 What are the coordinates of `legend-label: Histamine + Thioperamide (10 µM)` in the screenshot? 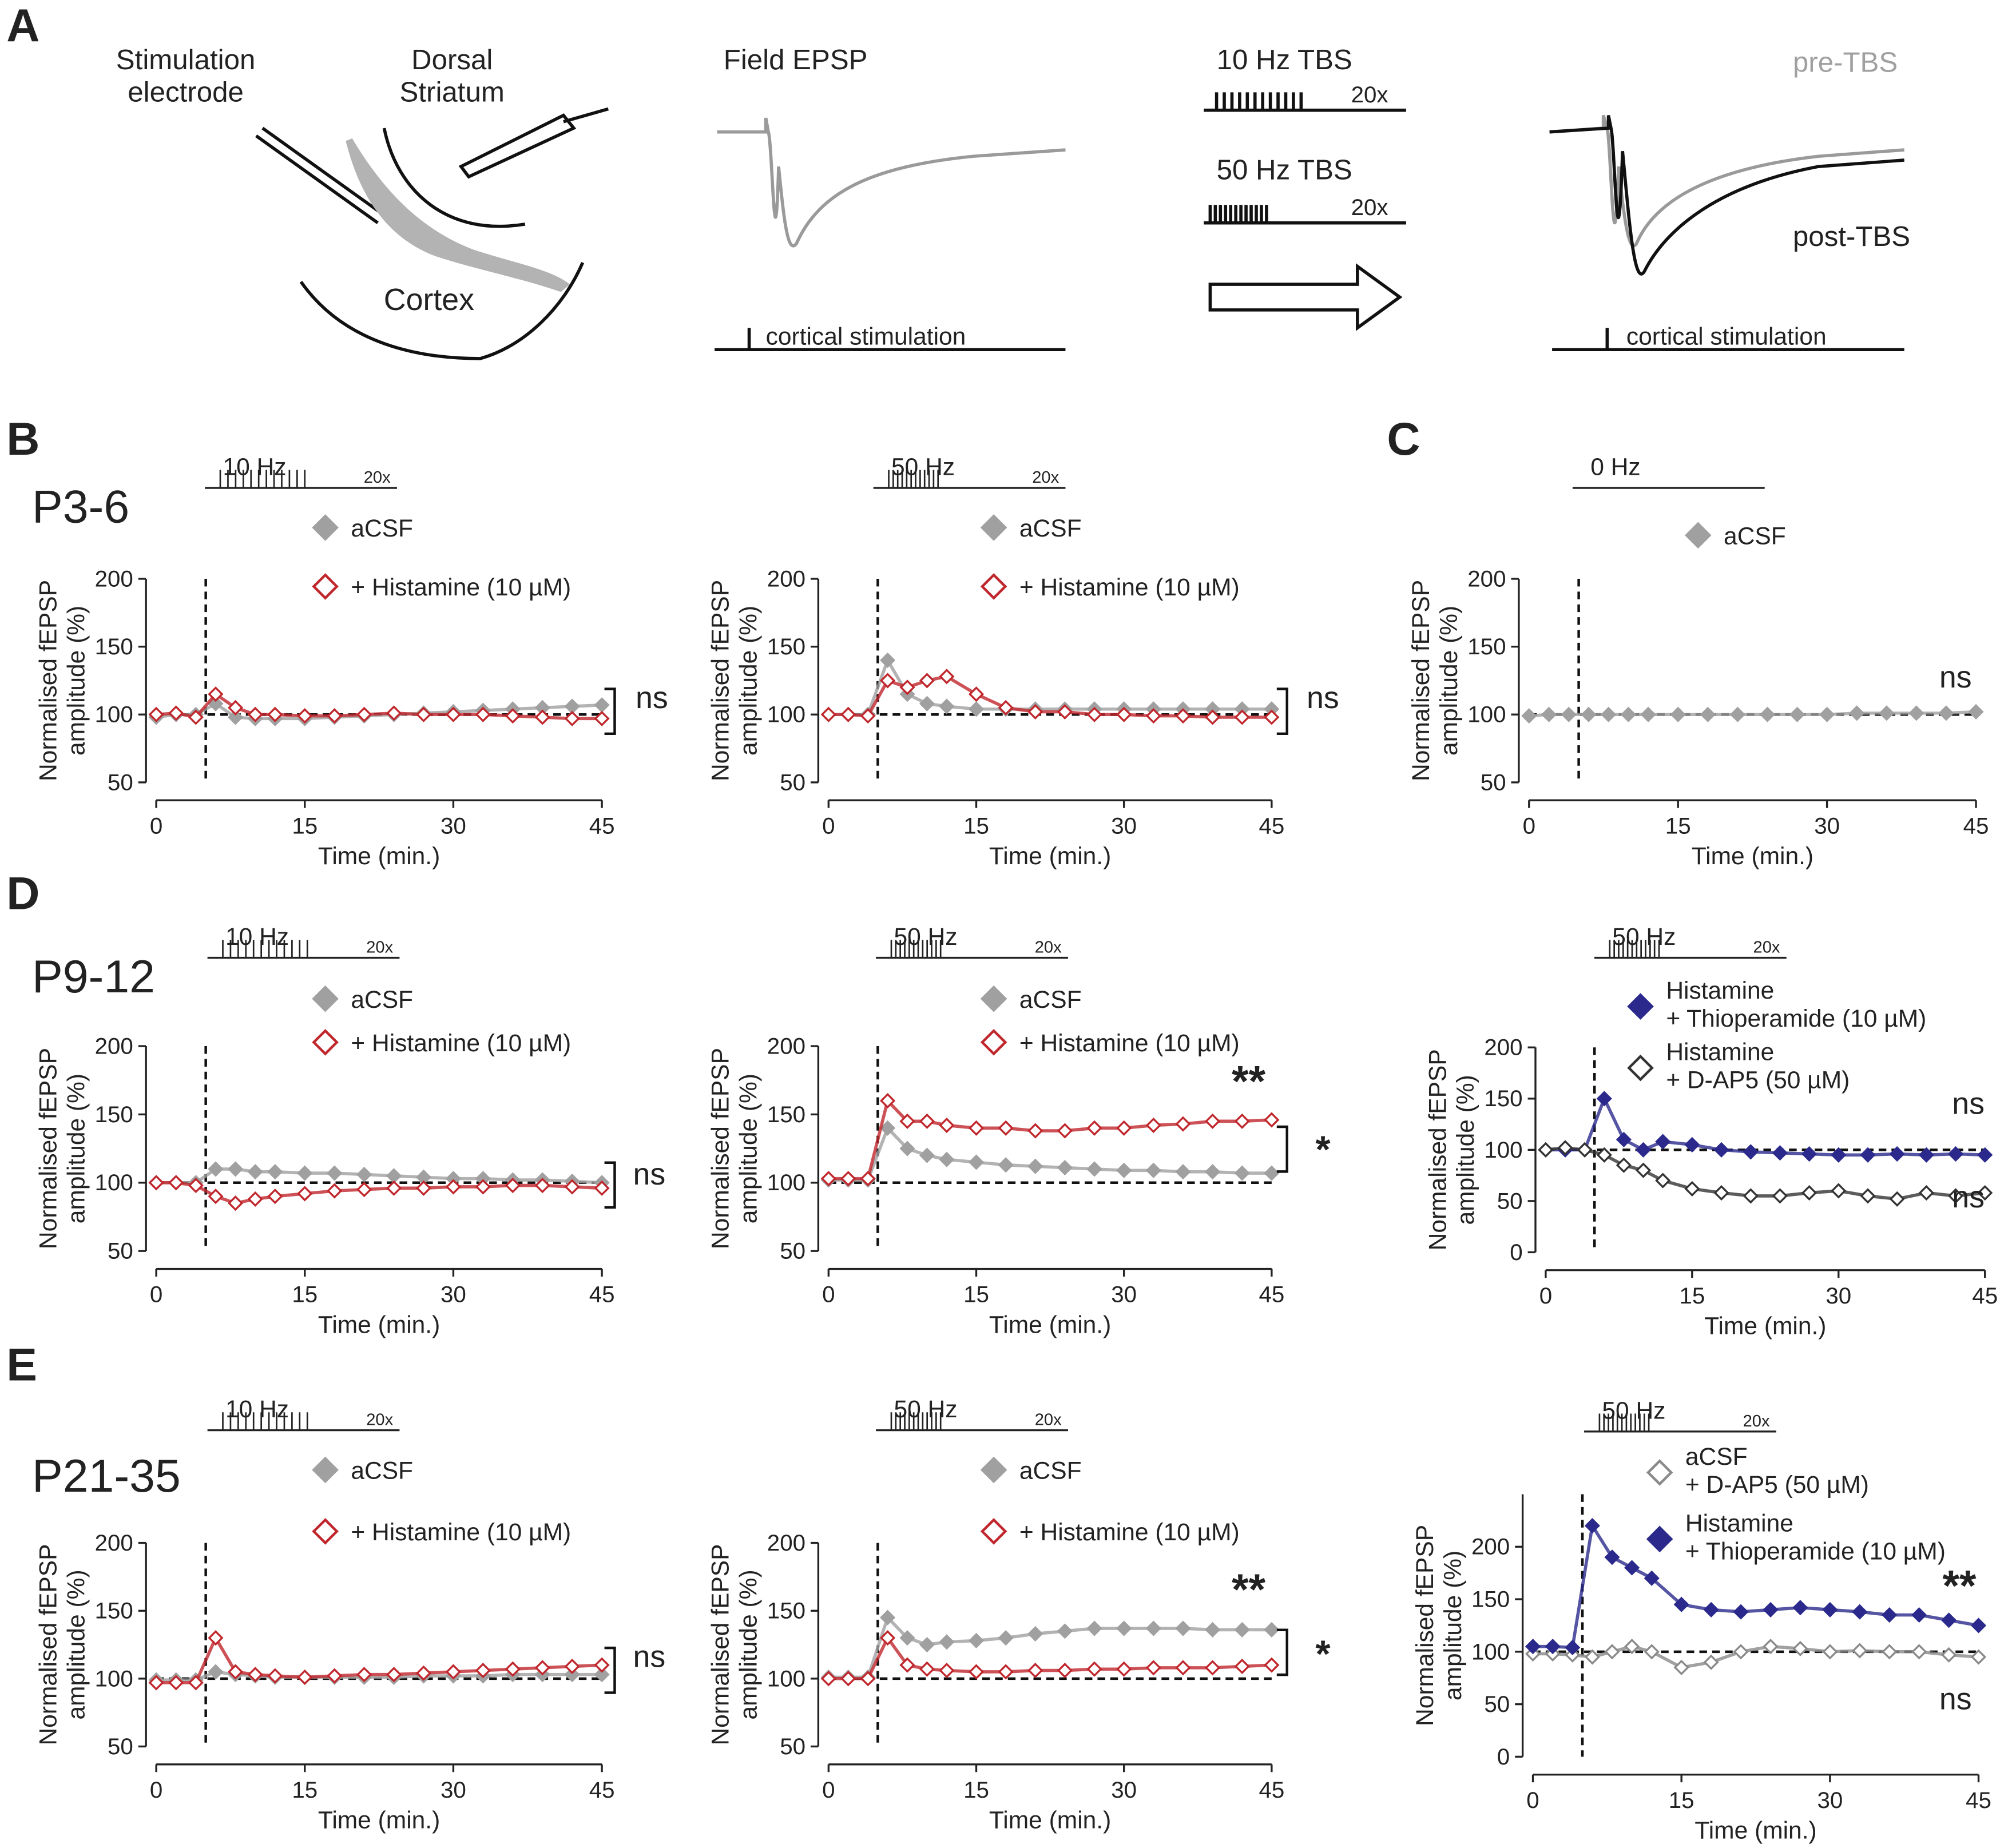 It's located at (1815, 1537).